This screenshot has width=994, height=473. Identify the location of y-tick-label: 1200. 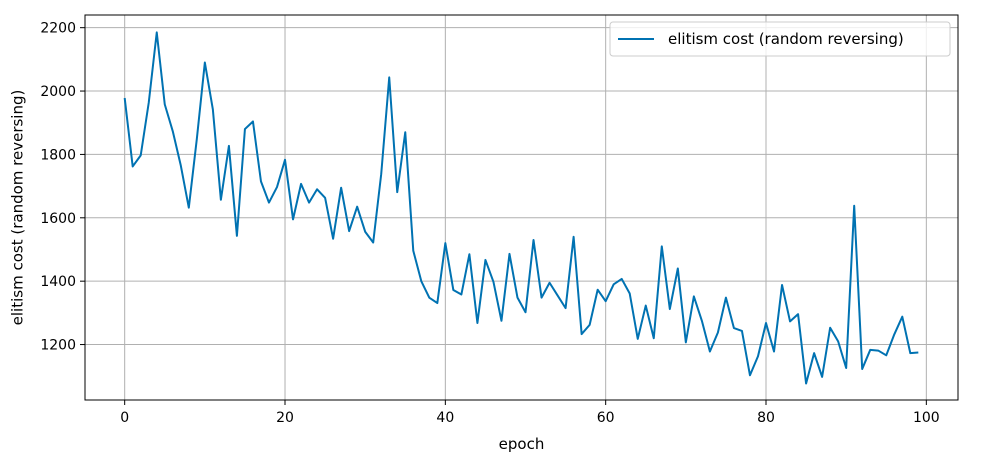
(58, 346).